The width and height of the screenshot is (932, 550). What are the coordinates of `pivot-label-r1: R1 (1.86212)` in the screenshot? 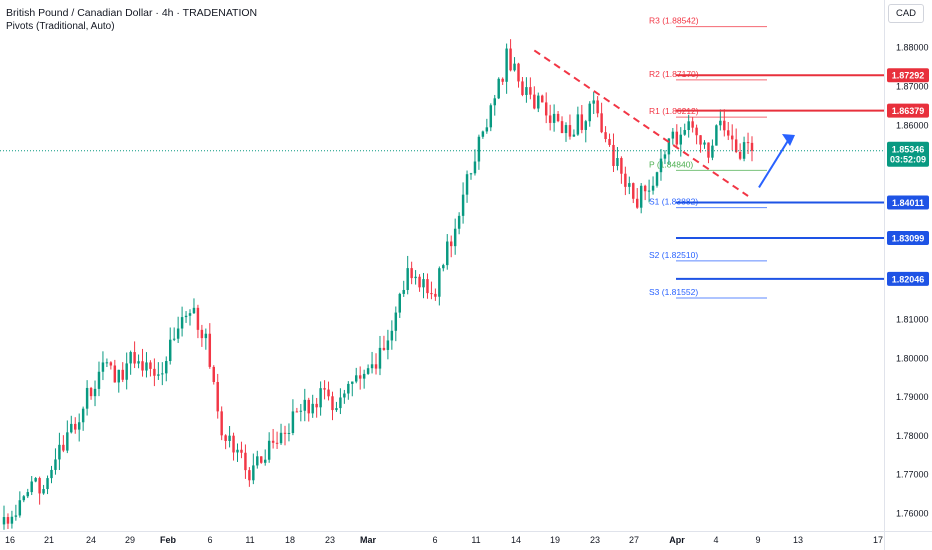 It's located at (674, 111).